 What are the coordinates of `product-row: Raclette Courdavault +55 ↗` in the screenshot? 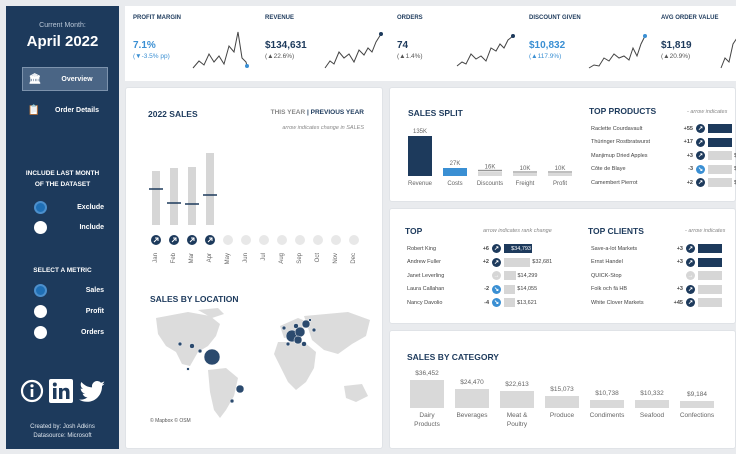 It's located at (661, 128).